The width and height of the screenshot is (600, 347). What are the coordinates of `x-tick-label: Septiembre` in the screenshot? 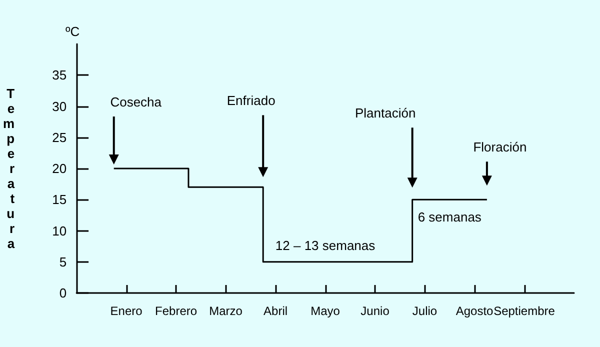 It's located at (525, 311).